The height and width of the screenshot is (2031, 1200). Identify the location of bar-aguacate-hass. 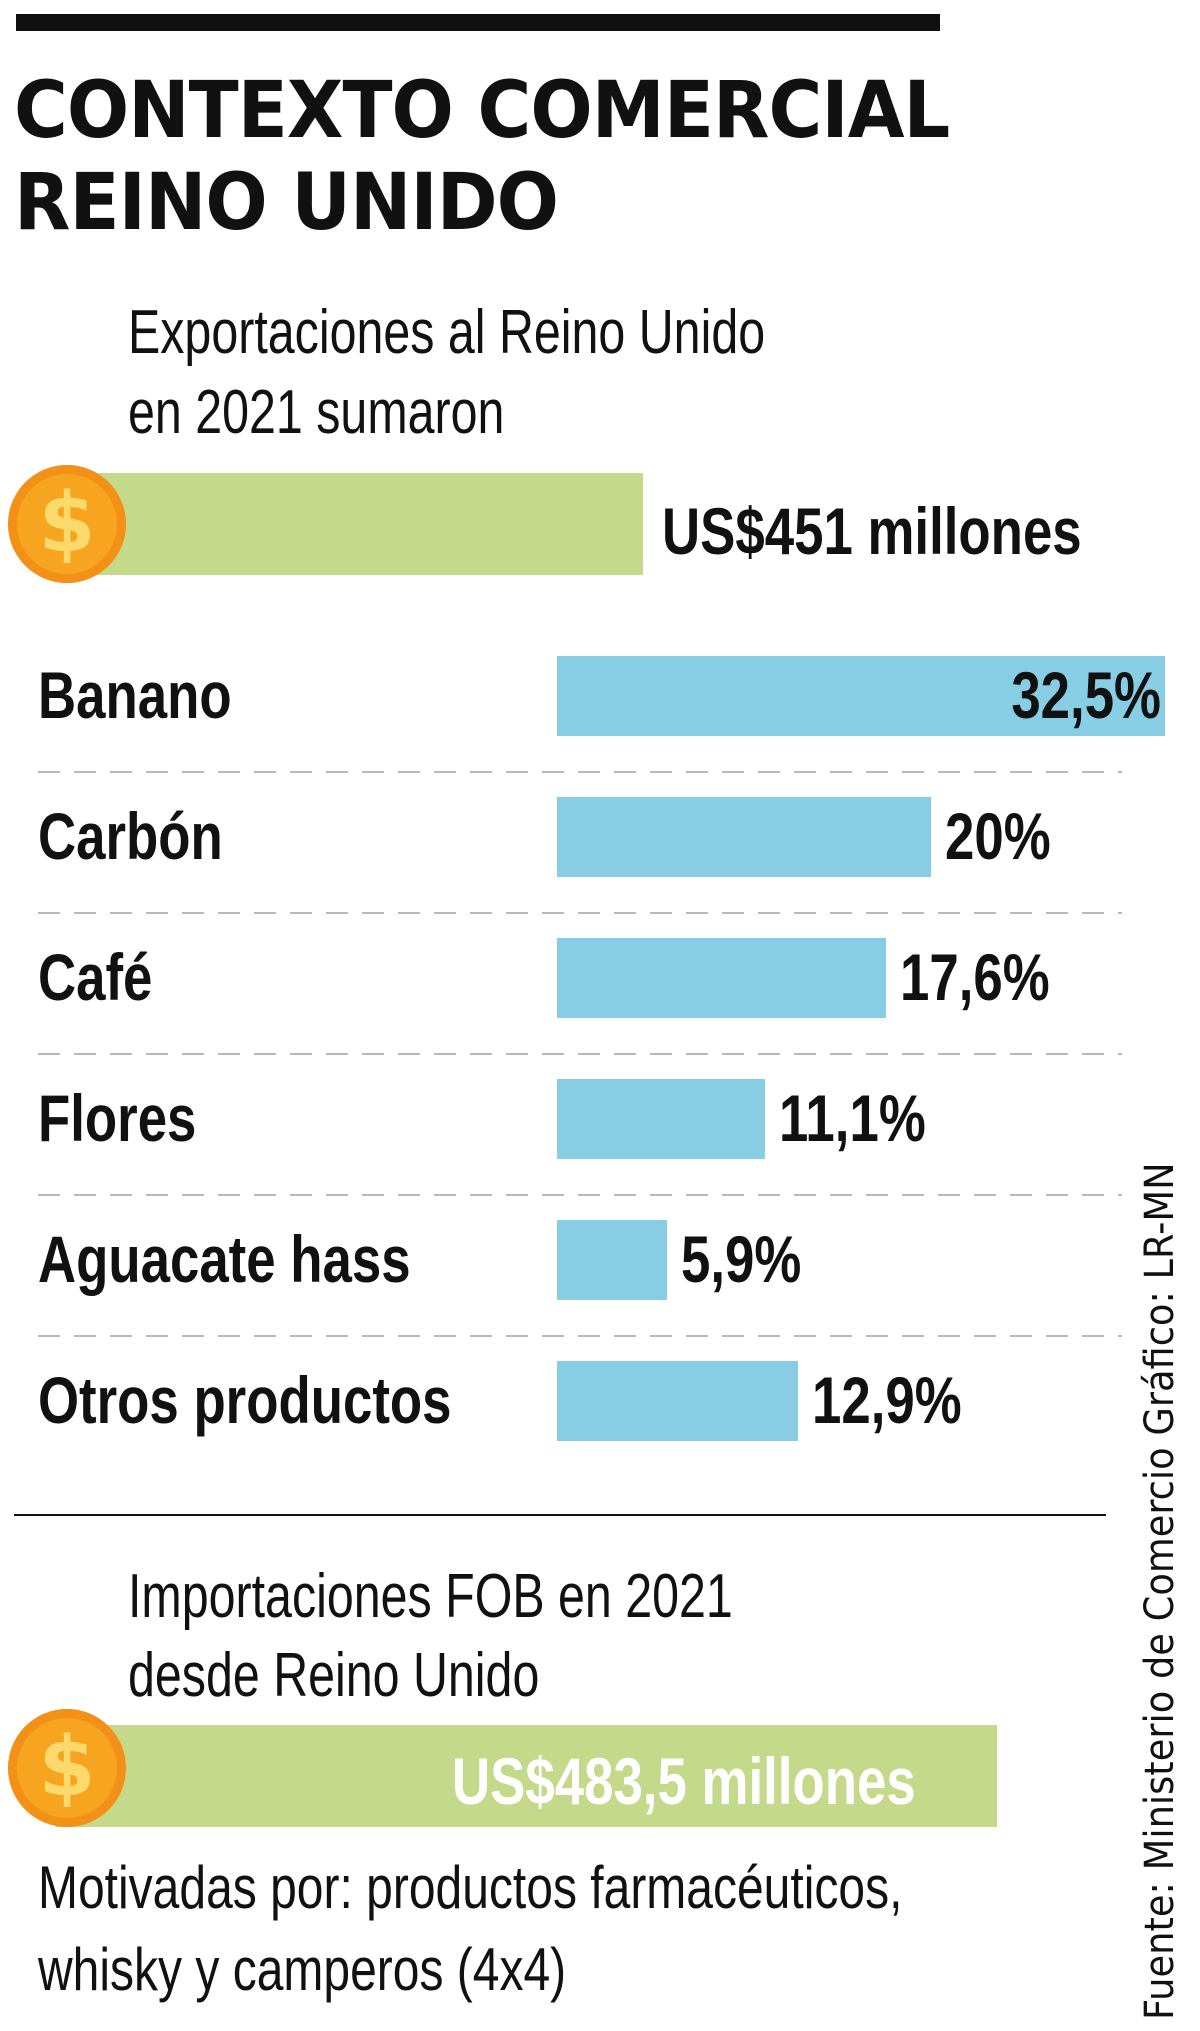
(612, 1260).